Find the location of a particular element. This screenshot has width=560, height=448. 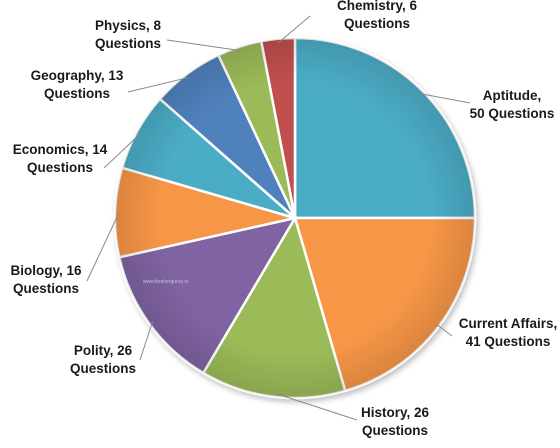

slice-label-line2: 41 Questions is located at coordinates (508, 341).